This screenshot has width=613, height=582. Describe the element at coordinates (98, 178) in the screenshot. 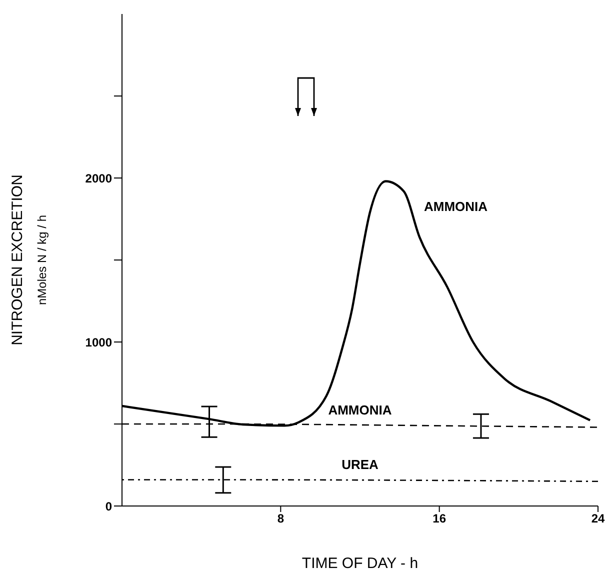

I see `y-tick-label: 2000` at that location.